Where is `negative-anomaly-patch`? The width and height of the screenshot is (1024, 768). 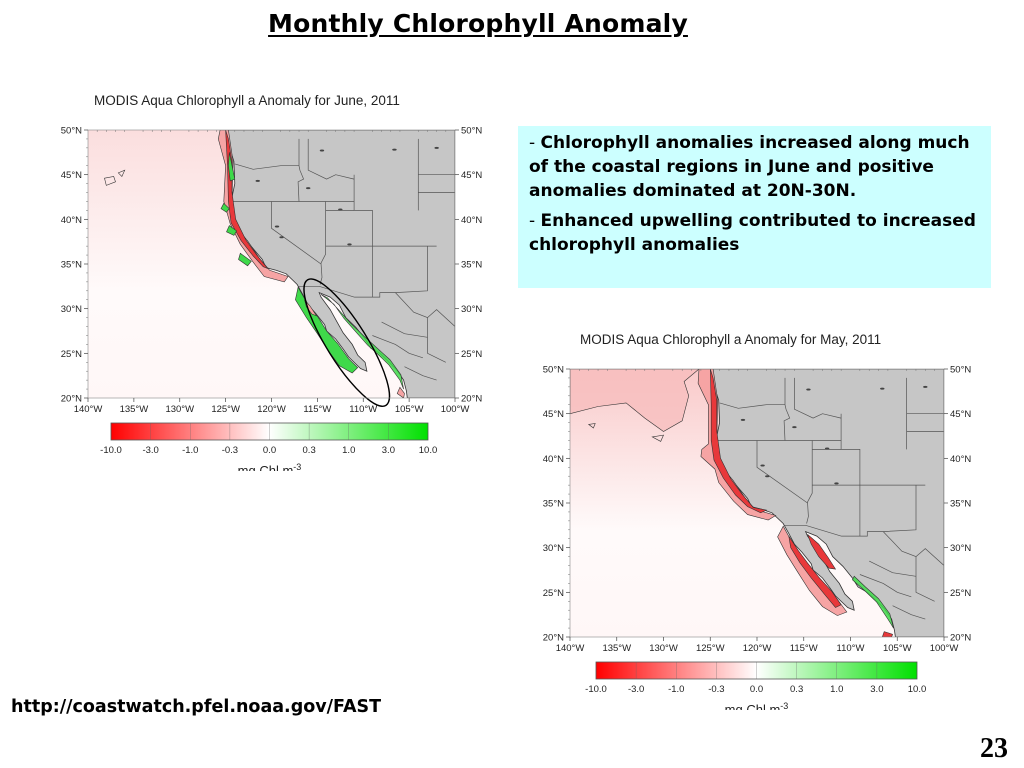 negative-anomaly-patch is located at coordinates (311, 308).